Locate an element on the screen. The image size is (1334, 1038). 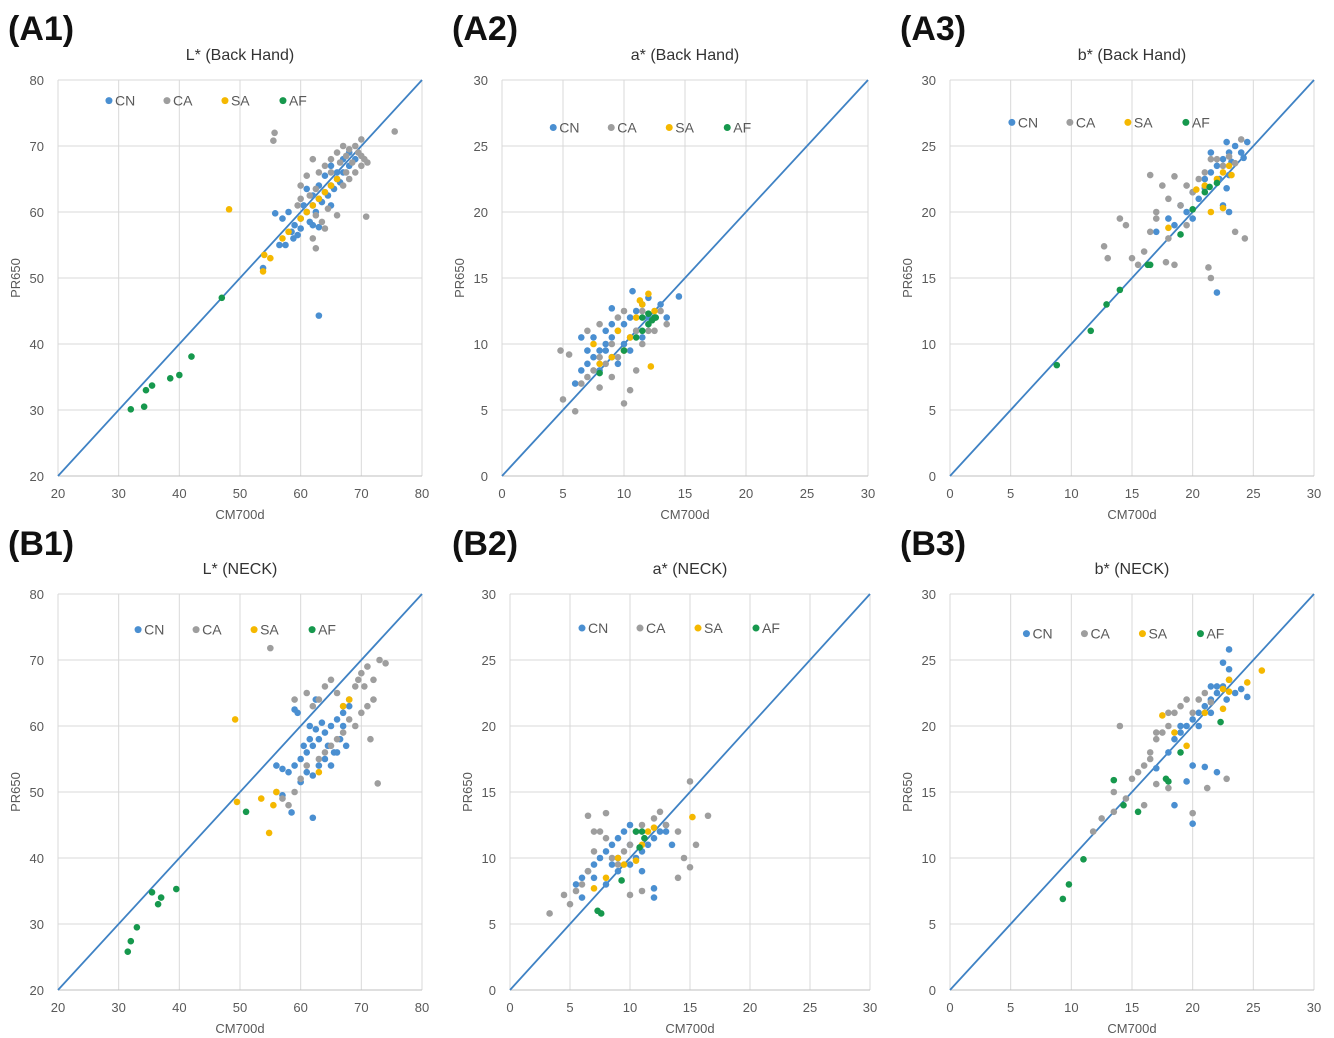
legend-marker-cn is located at coordinates (582, 628).